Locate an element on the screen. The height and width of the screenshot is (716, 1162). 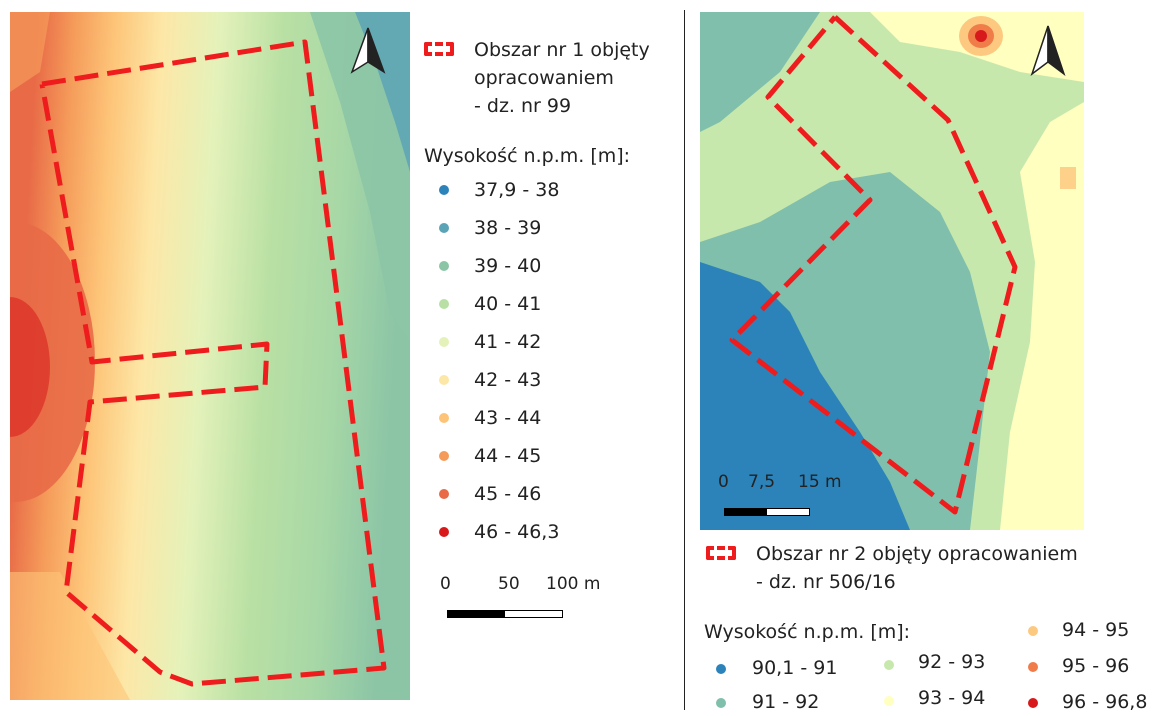
legend-2-item-6: 96 - 96,8 is located at coordinates (1105, 702).